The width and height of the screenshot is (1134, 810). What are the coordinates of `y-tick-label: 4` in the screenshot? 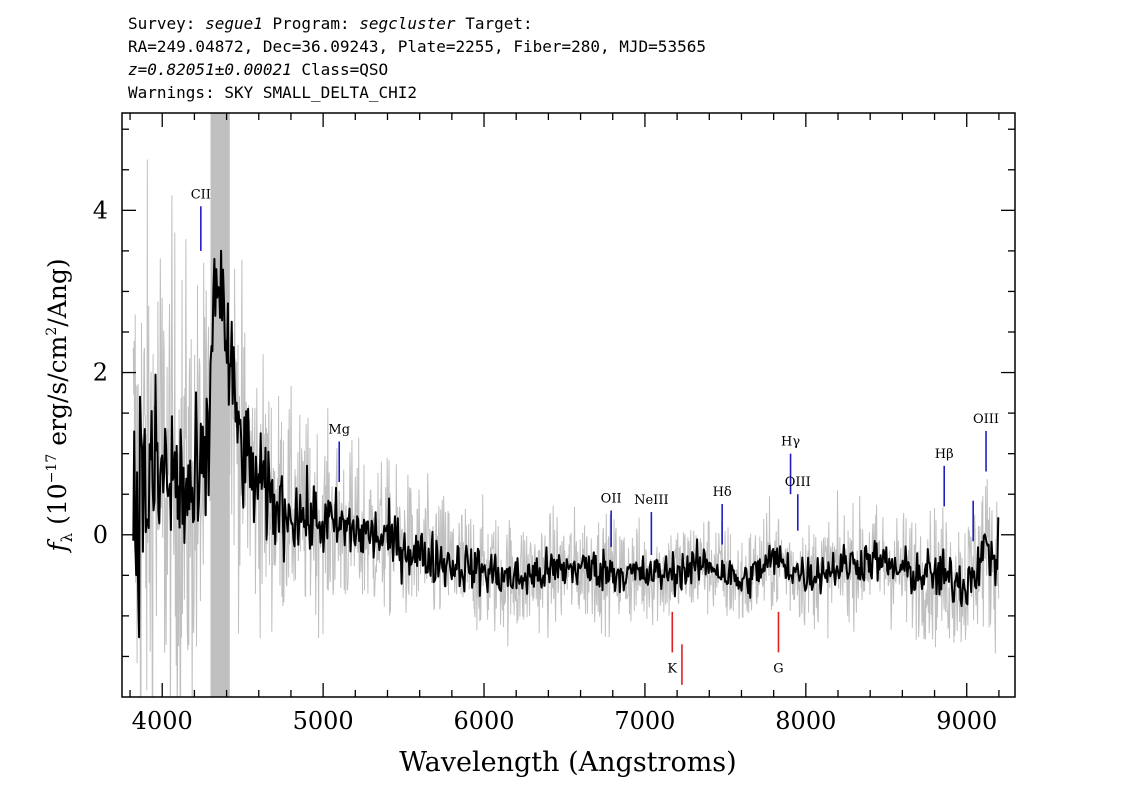 It's located at (100, 210).